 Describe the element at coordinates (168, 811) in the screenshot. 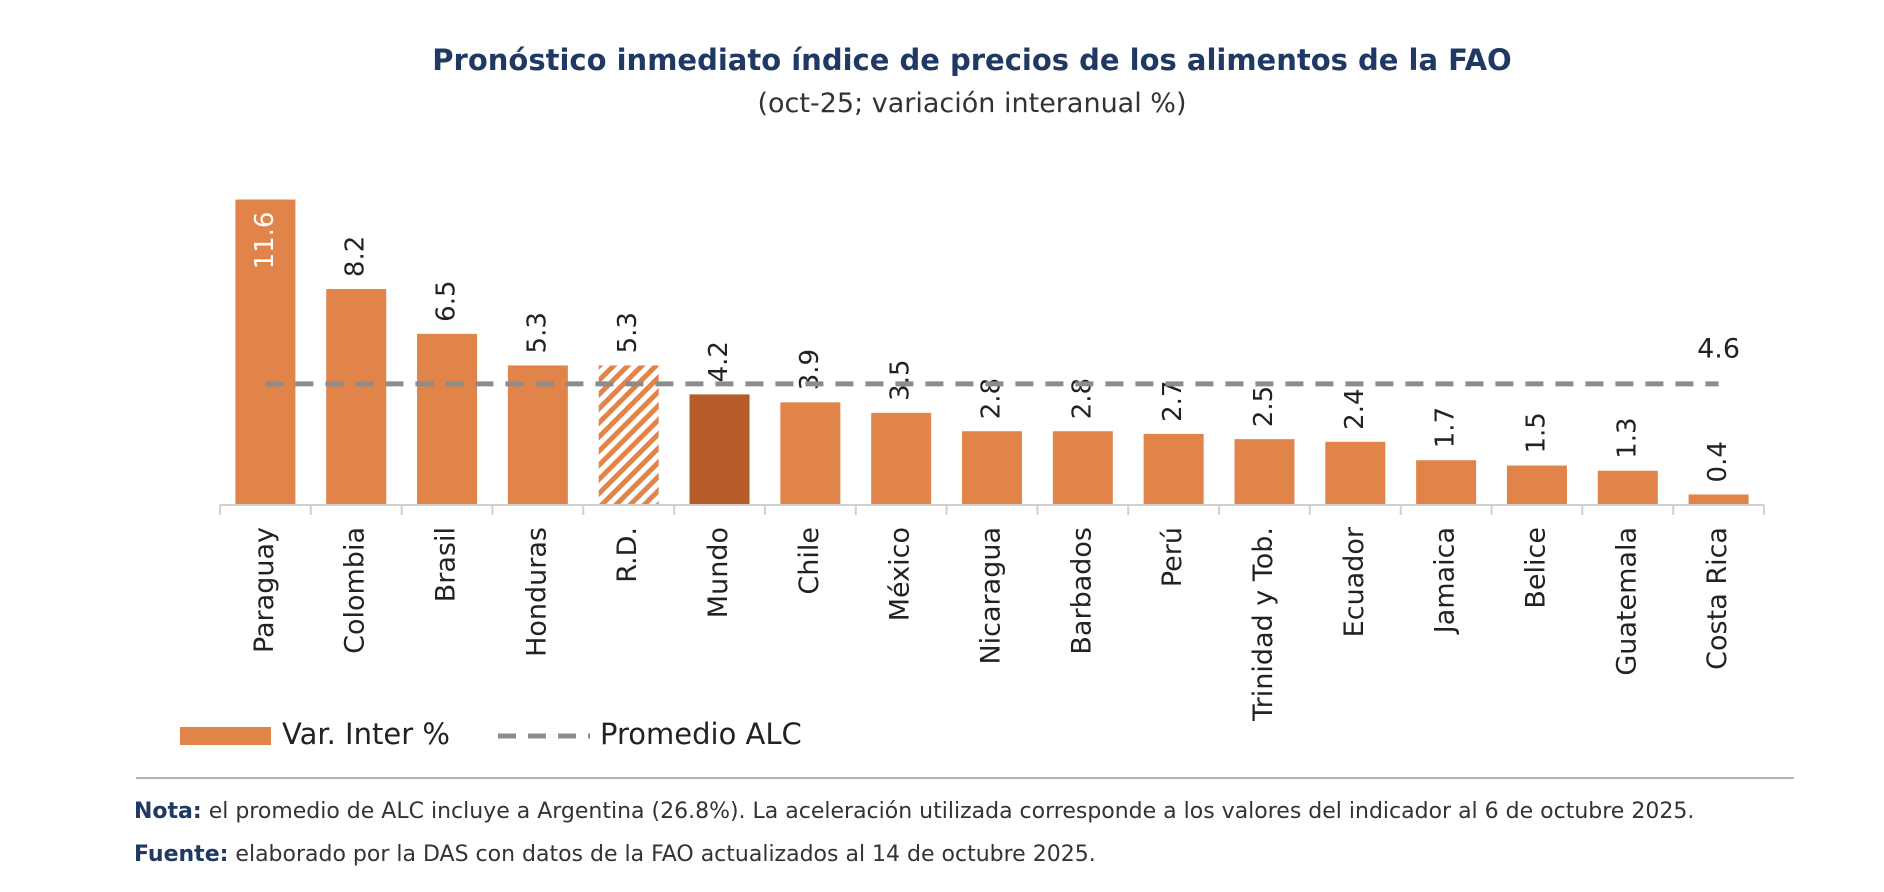

I see `note-label: Nota:` at that location.